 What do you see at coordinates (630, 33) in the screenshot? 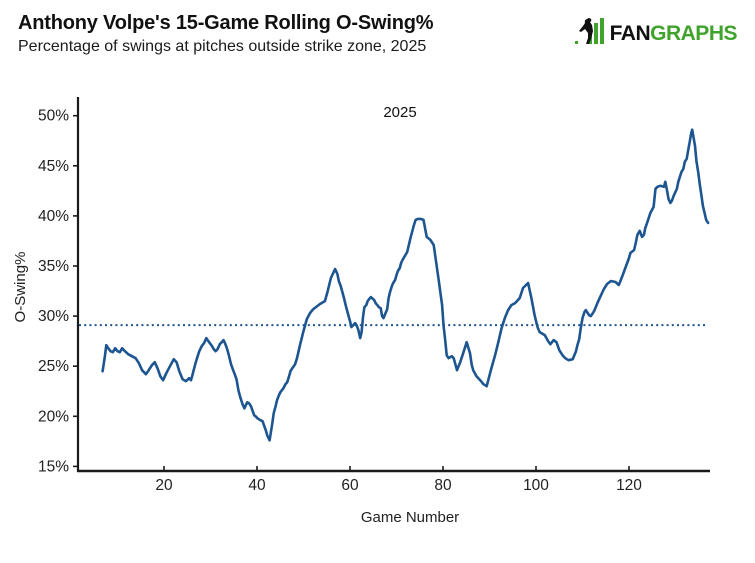
I see `logo-fan-text: FAN` at bounding box center [630, 33].